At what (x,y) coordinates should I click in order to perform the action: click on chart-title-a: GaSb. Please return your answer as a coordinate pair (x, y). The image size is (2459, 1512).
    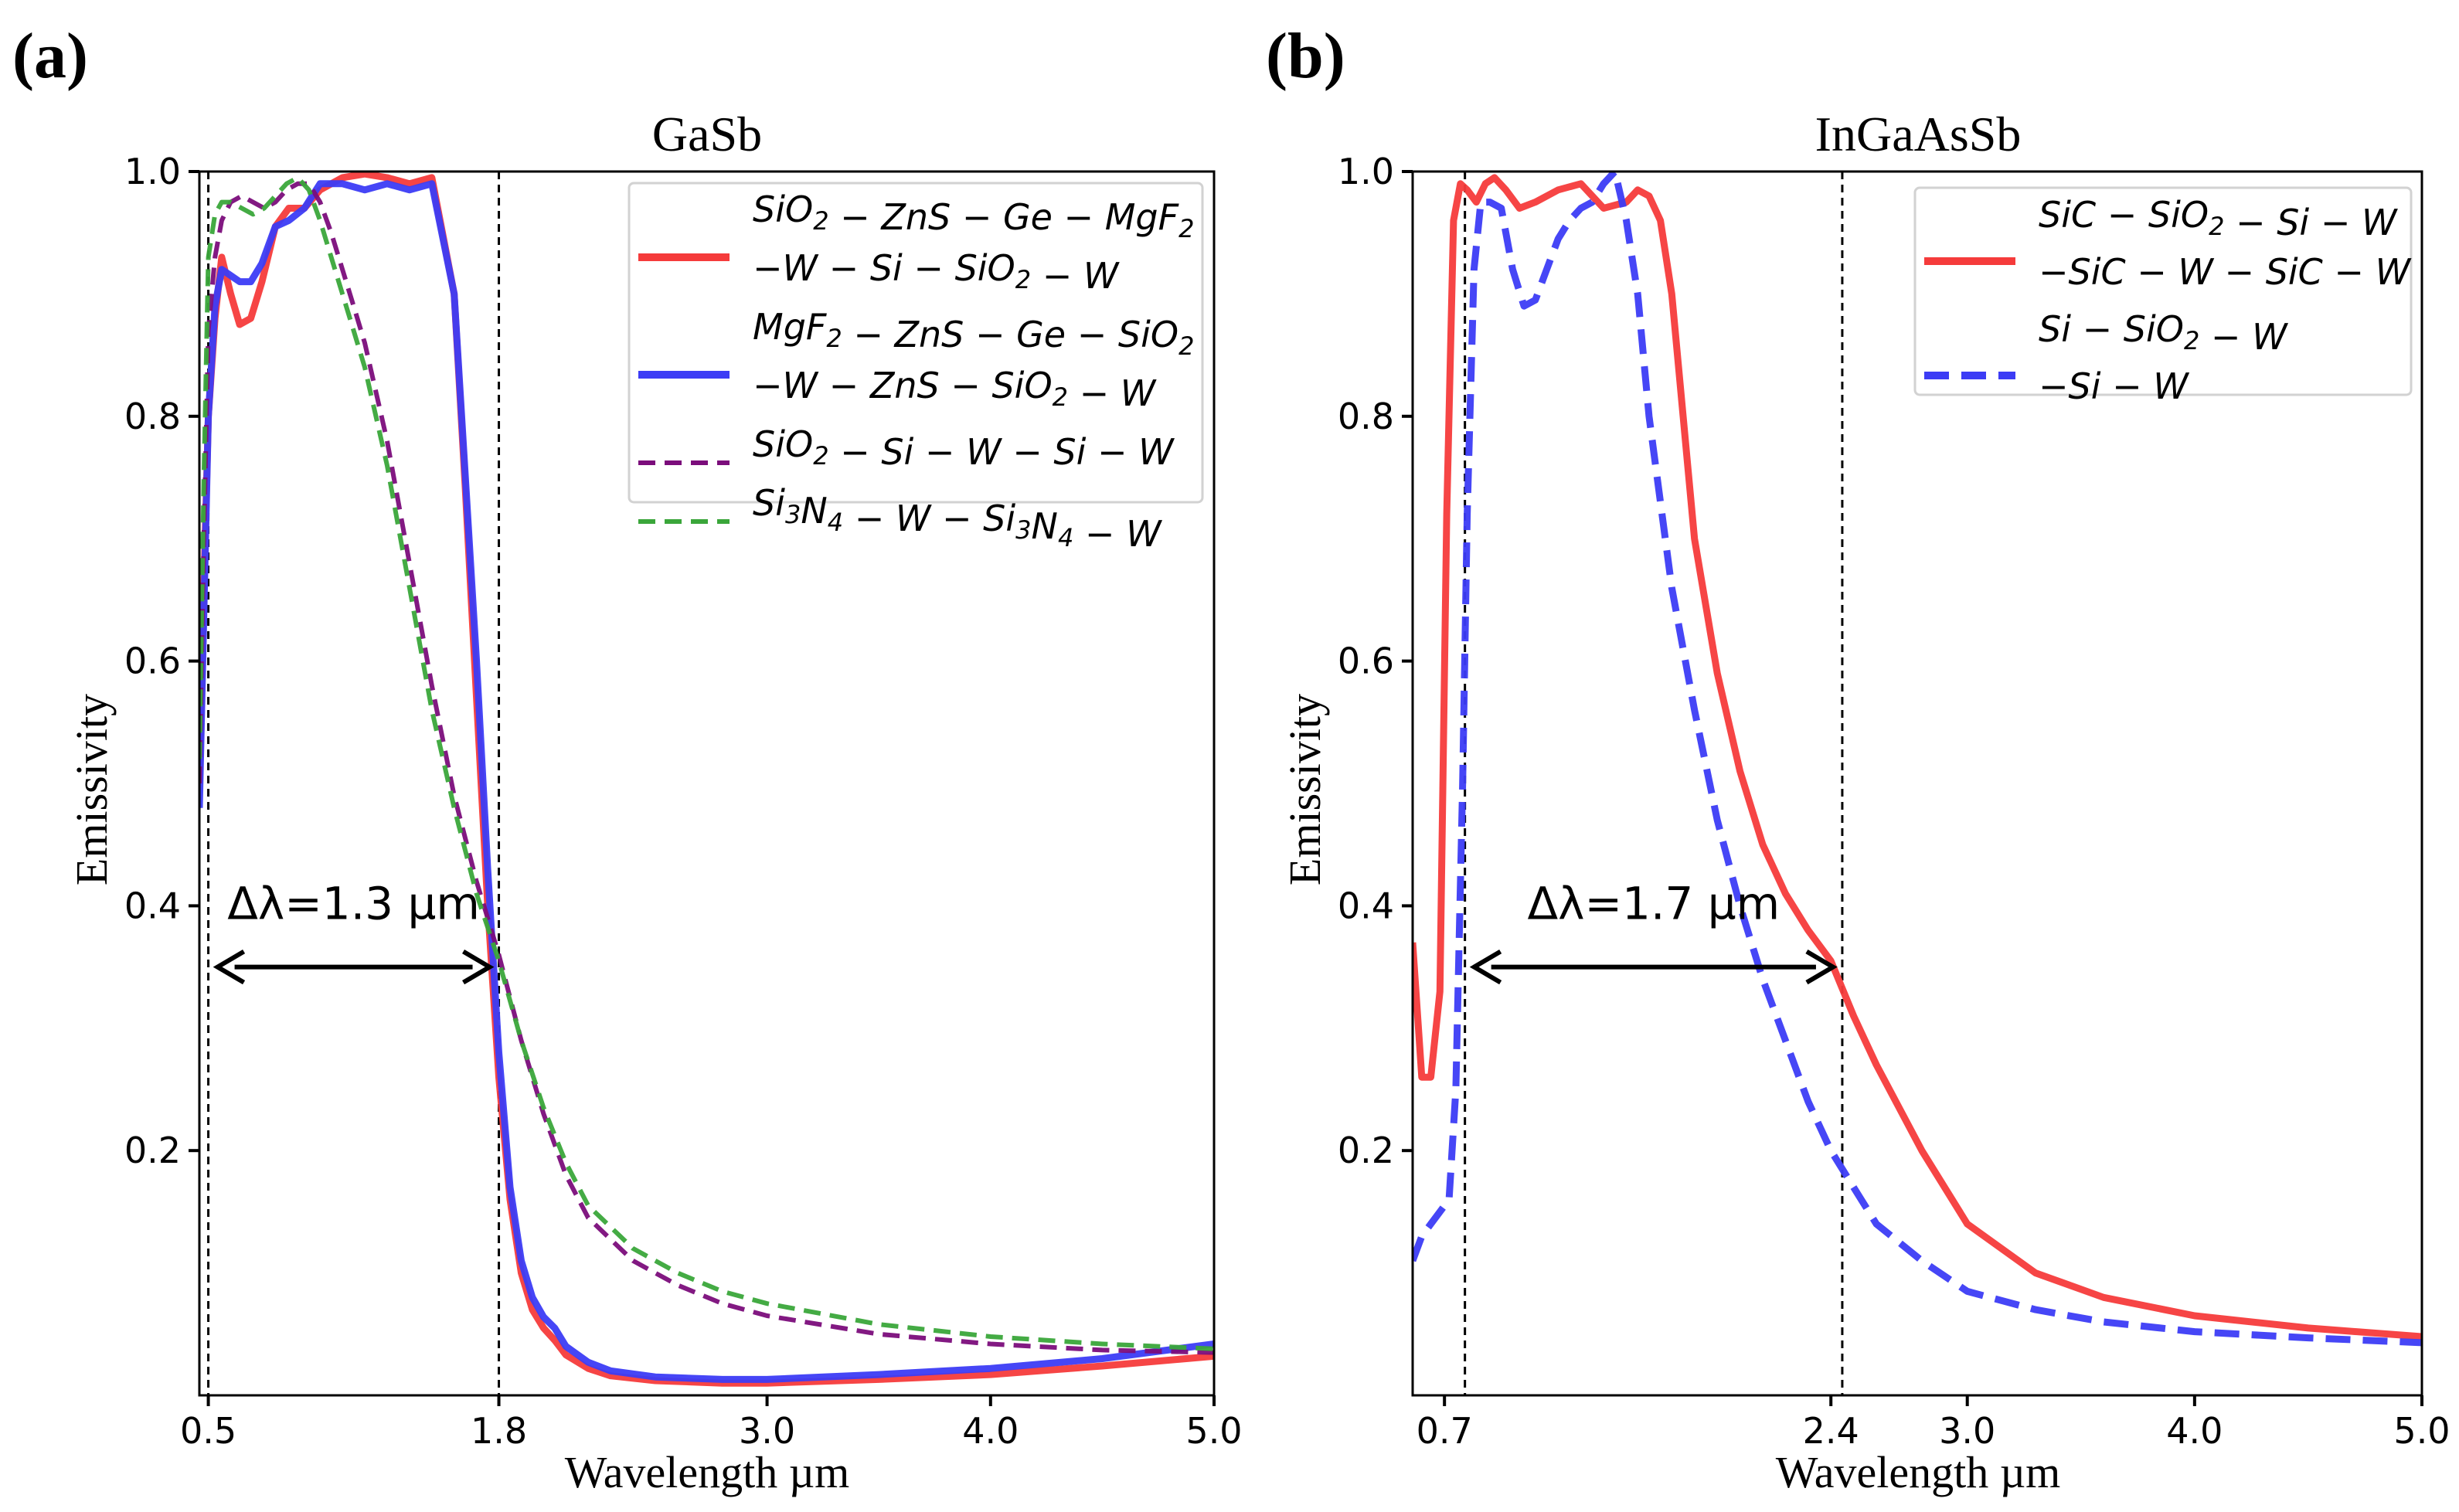
    Looking at the image, I should click on (707, 134).